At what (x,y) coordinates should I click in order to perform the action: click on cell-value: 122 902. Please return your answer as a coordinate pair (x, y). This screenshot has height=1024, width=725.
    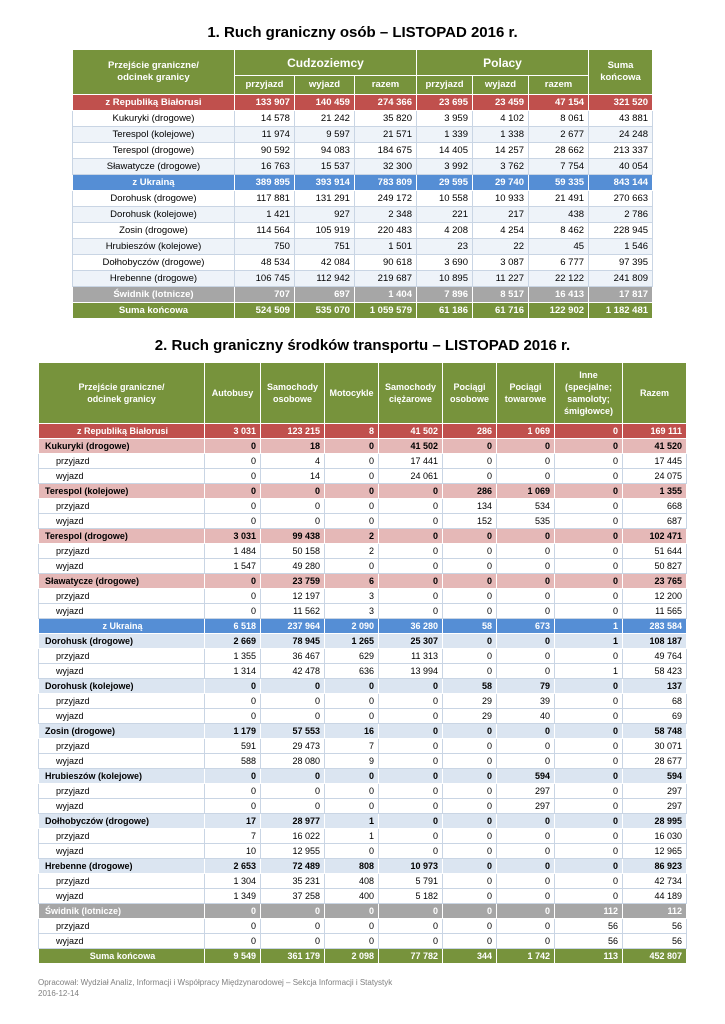
    Looking at the image, I should click on (558, 310).